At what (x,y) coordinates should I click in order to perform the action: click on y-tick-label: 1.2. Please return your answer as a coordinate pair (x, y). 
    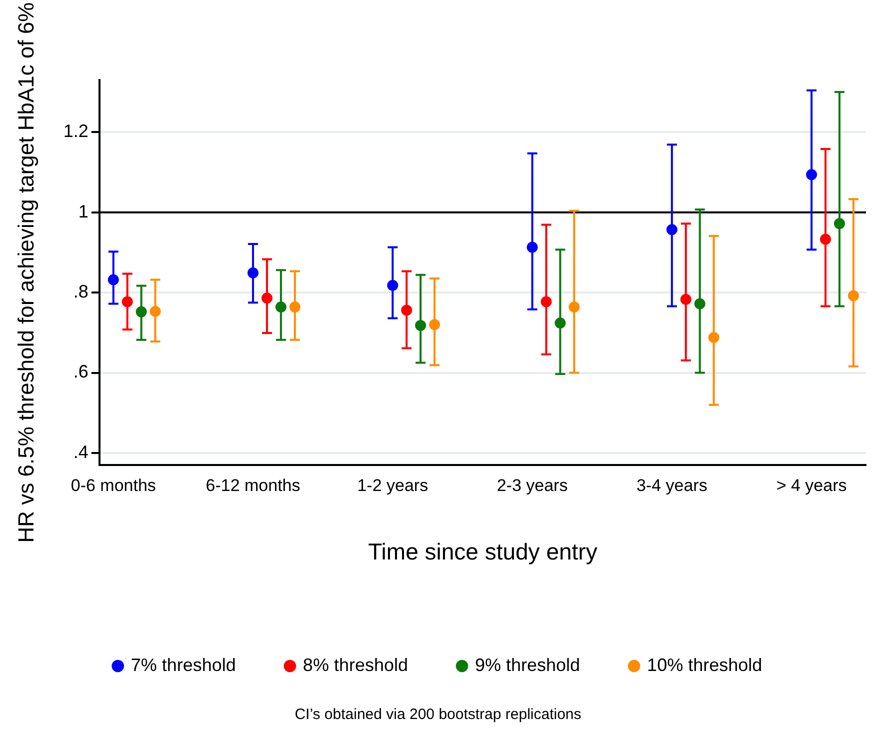
    Looking at the image, I should click on (75, 131).